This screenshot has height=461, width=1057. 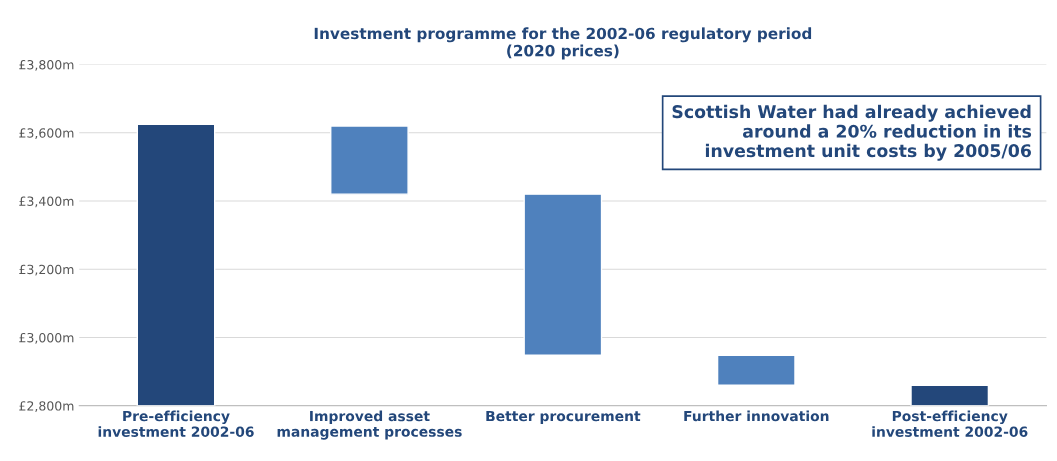 What do you see at coordinates (950, 423) in the screenshot?
I see `x-tick-label: Post-efficiency investment 2002-06` at bounding box center [950, 423].